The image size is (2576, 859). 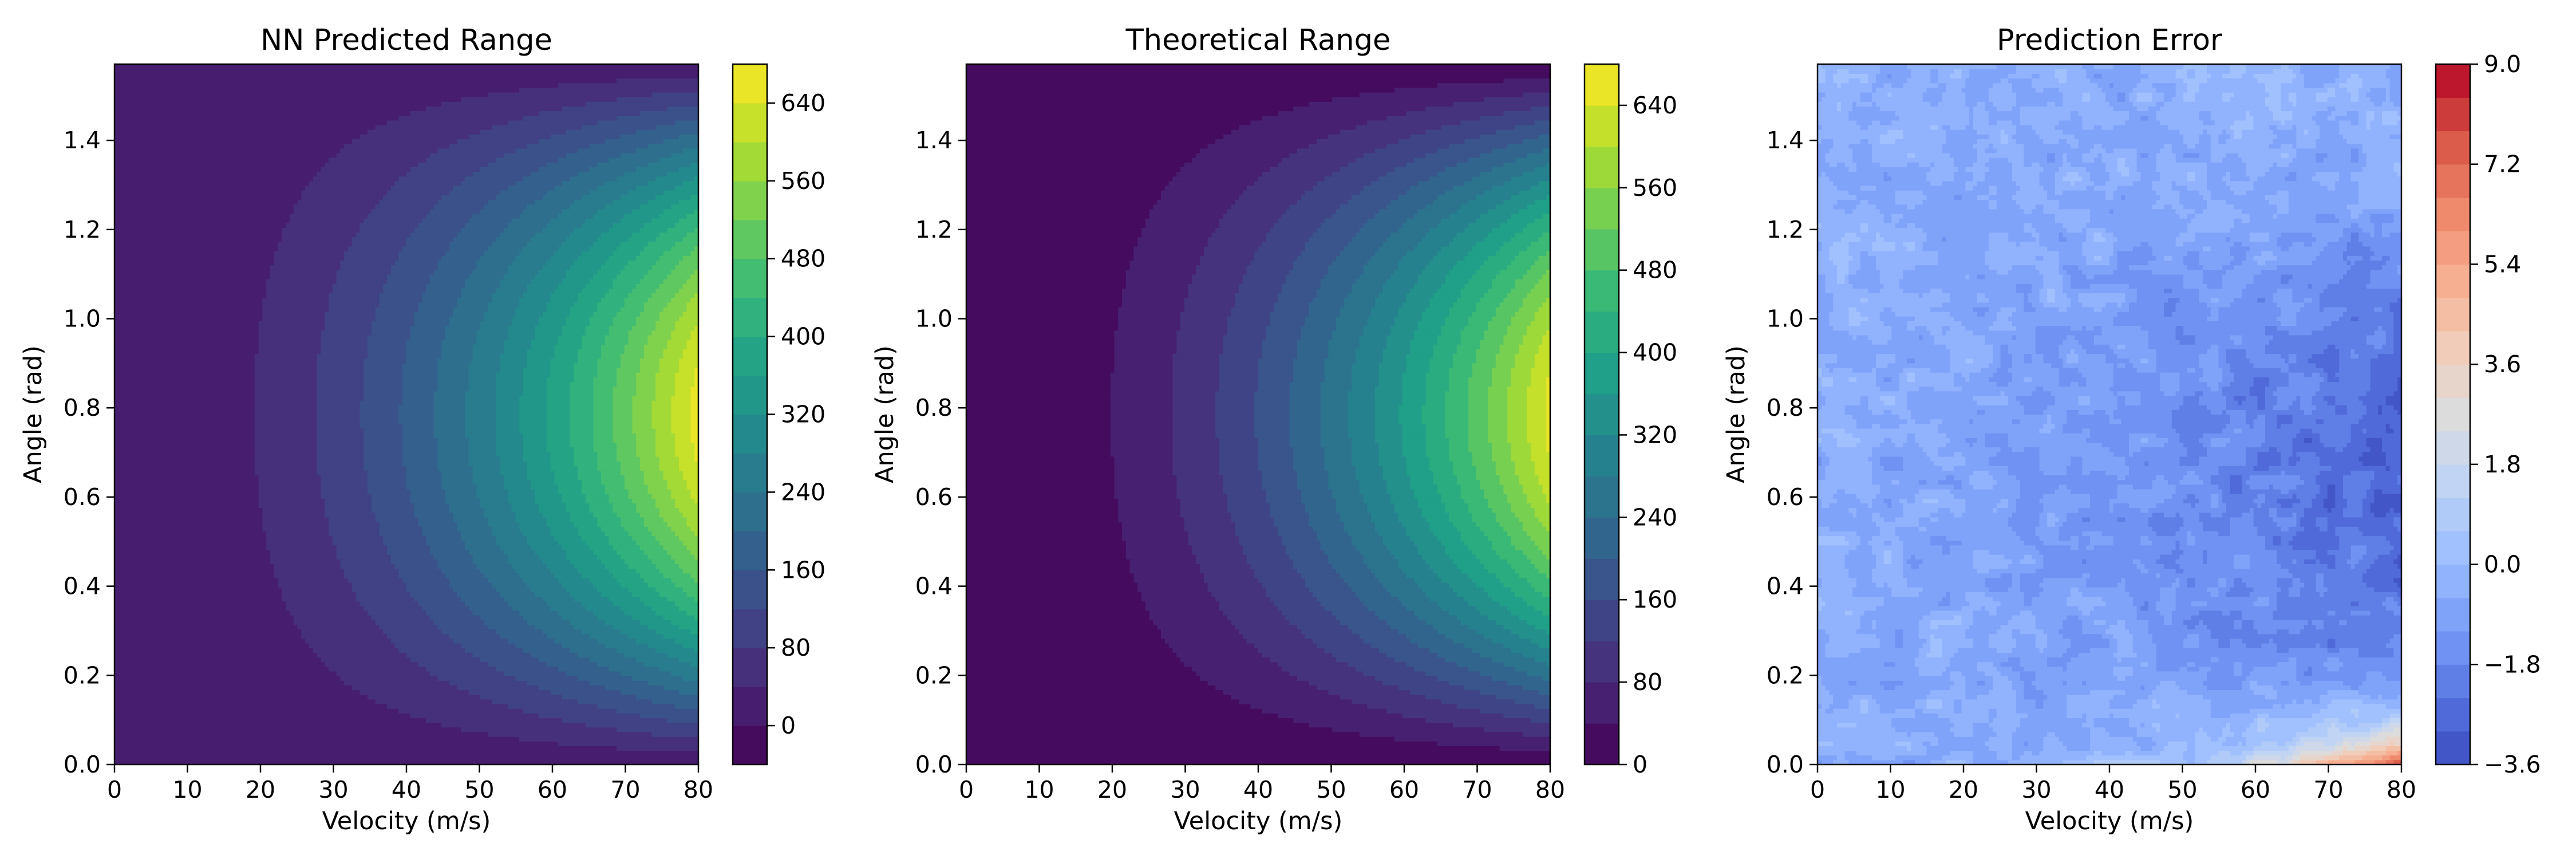 I want to click on y-tick-label: 1.2, so click(x=1785, y=229).